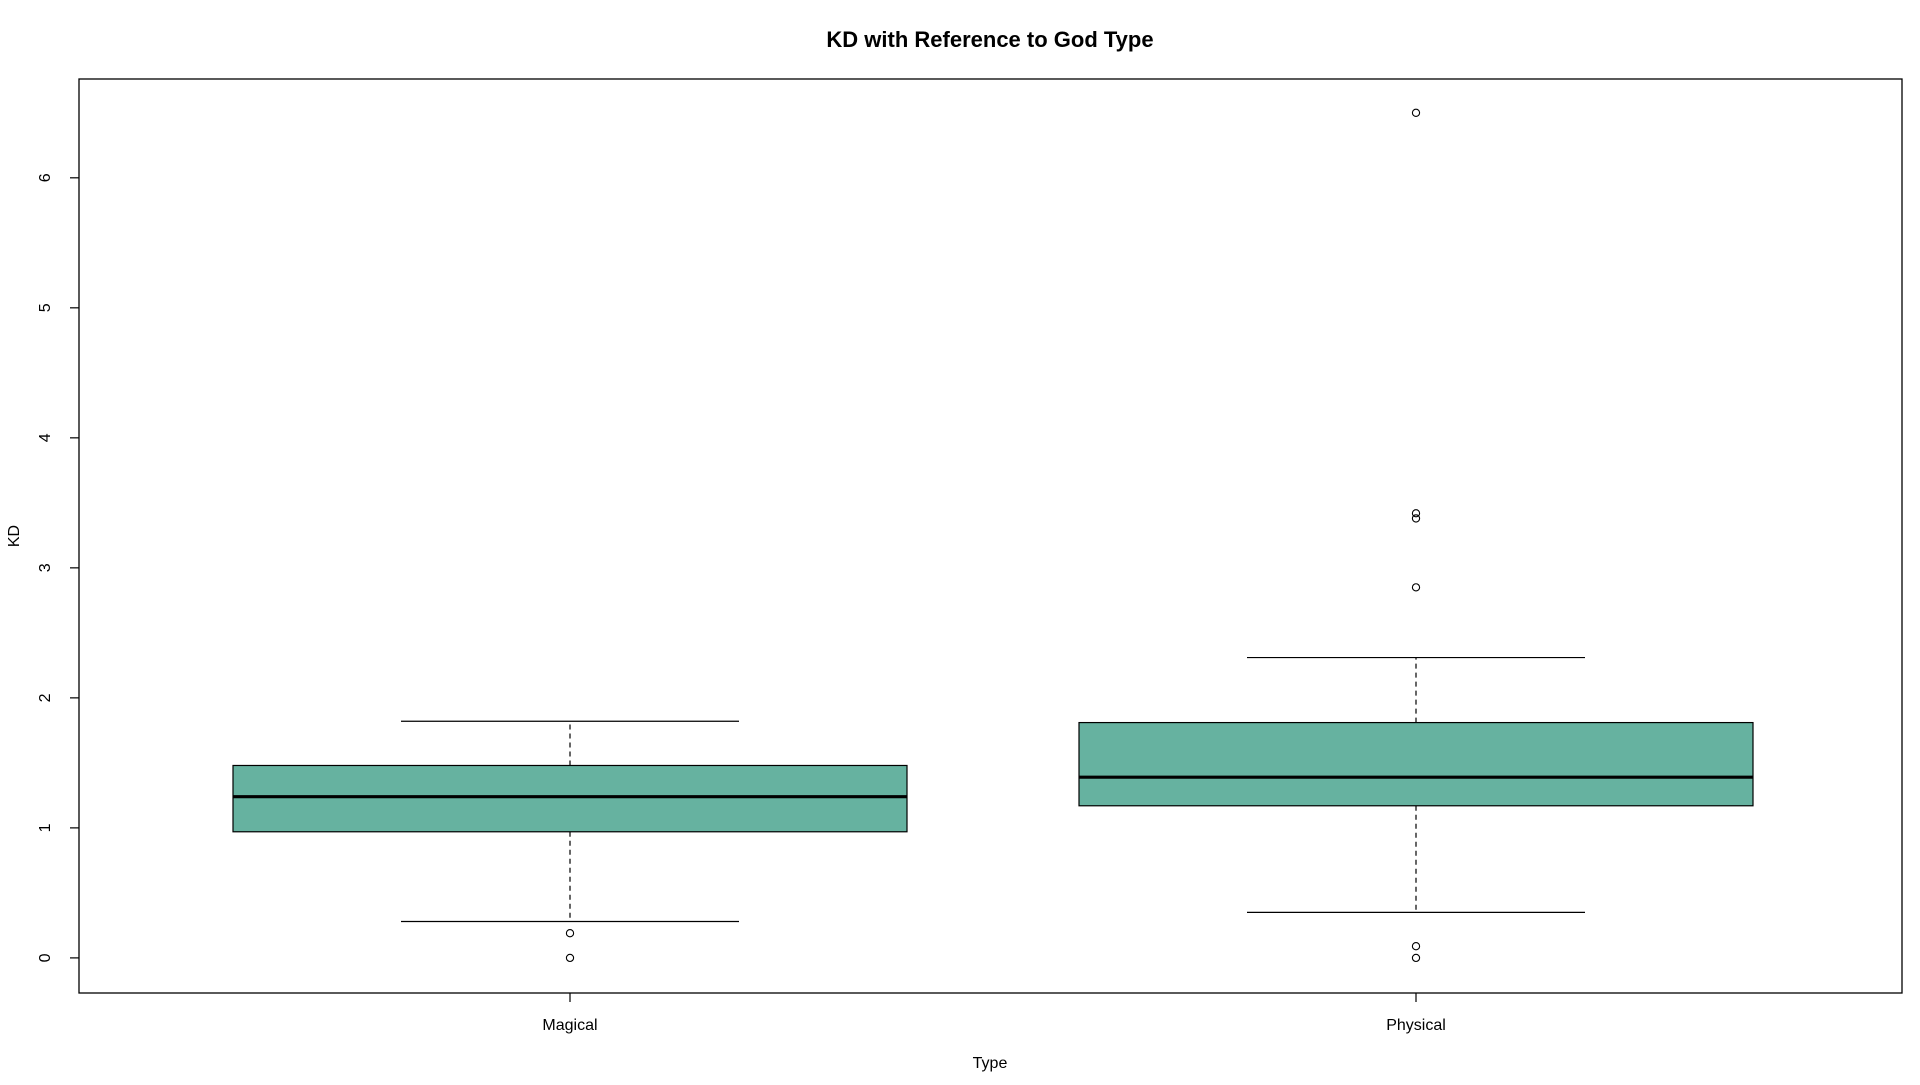 The image size is (1920, 1085). What do you see at coordinates (569, 1025) in the screenshot?
I see `x-tick-label: Magical` at bounding box center [569, 1025].